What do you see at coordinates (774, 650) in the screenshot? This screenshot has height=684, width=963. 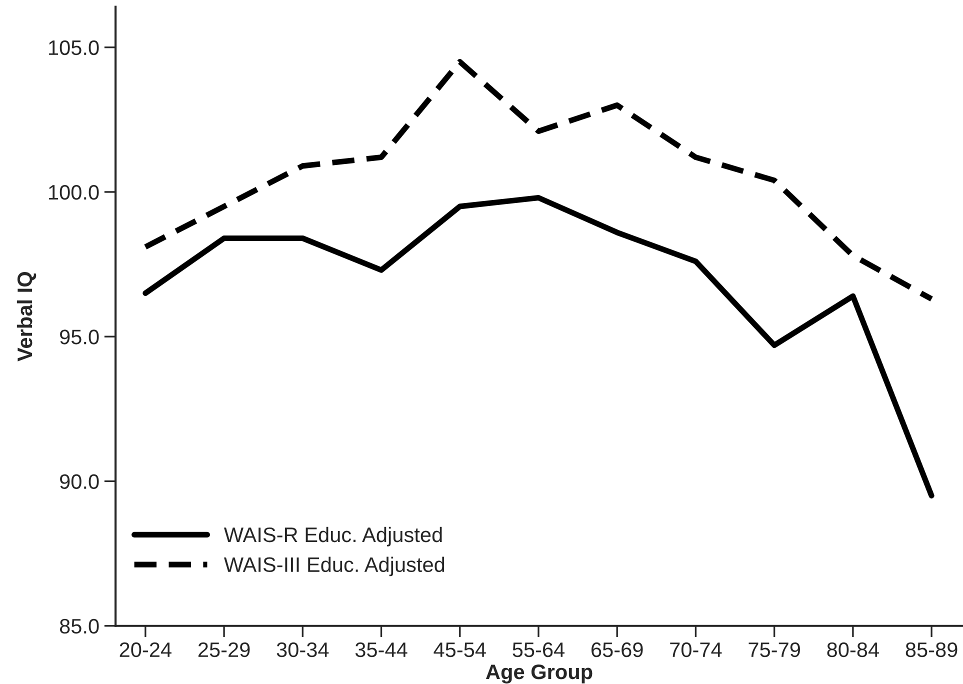 I see `x-tick-label: 75-79` at bounding box center [774, 650].